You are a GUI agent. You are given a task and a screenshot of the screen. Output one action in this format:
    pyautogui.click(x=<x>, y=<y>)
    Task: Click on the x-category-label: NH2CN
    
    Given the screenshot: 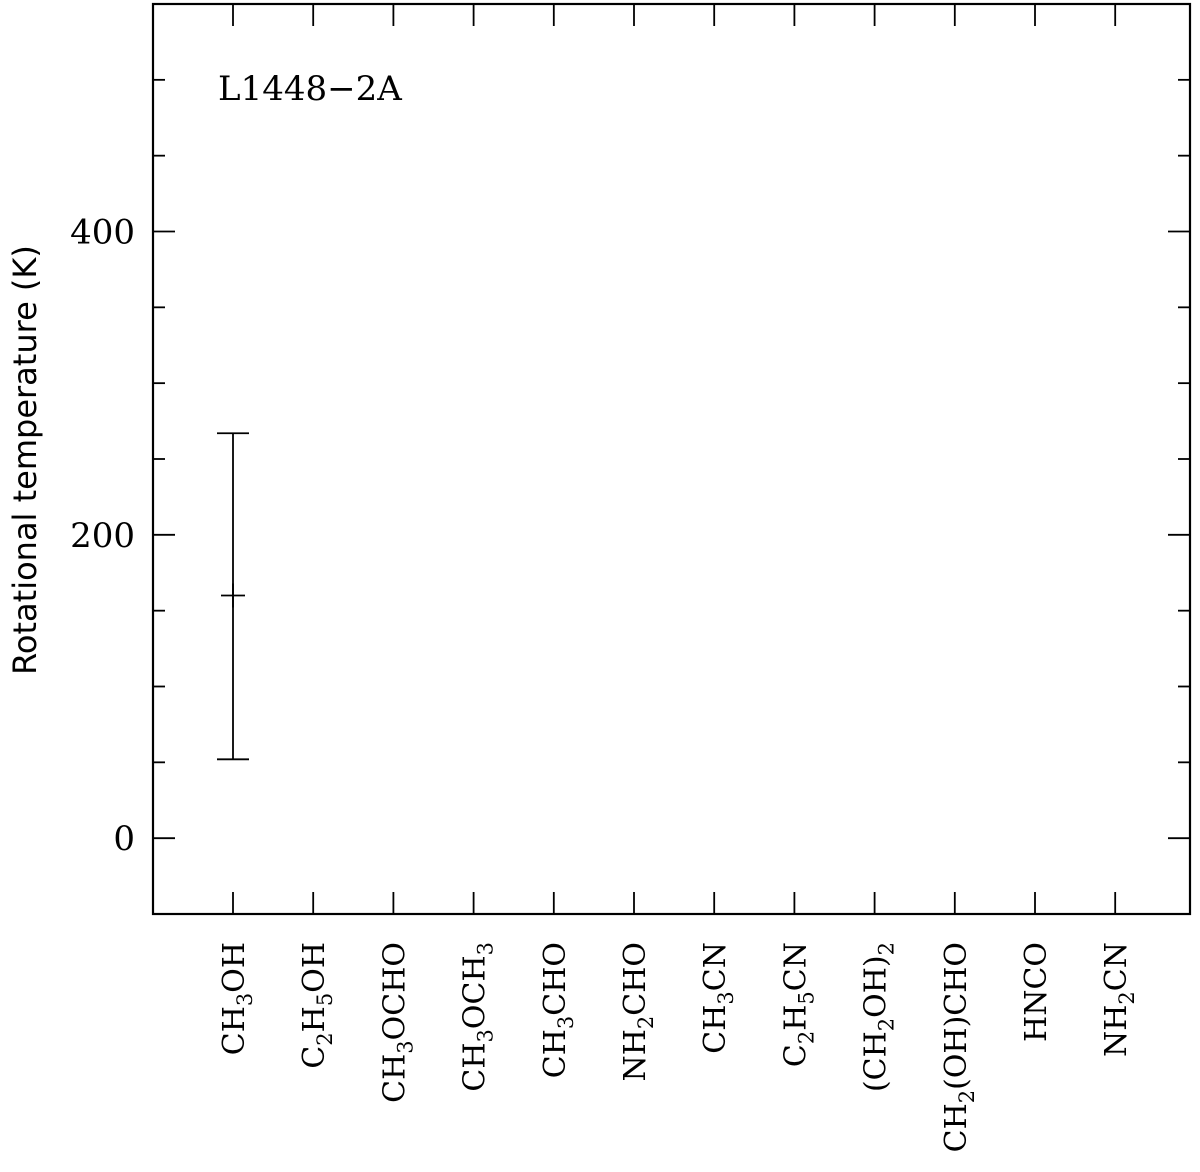 What is the action you would take?
    pyautogui.click(x=1119, y=999)
    